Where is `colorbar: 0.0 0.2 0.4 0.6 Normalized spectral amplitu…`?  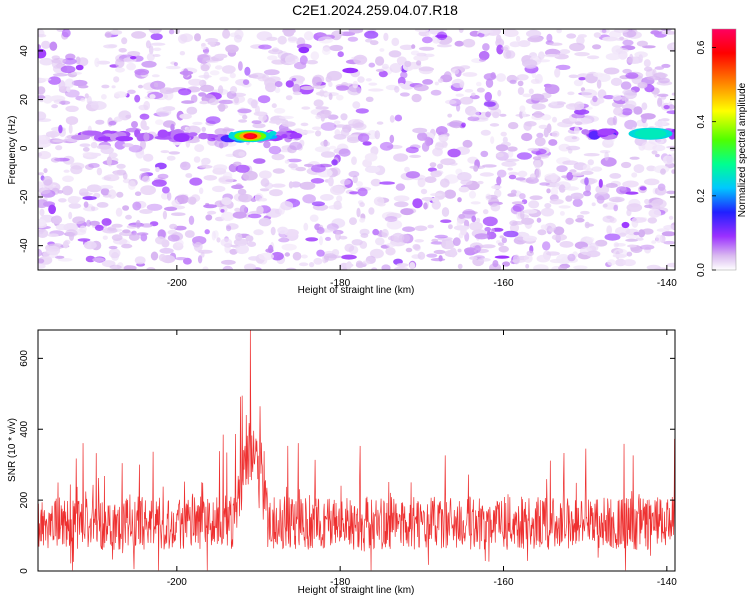
colorbar: 0.0 0.2 0.4 0.6 Normalized spectral amplitu… is located at coordinates (722, 152).